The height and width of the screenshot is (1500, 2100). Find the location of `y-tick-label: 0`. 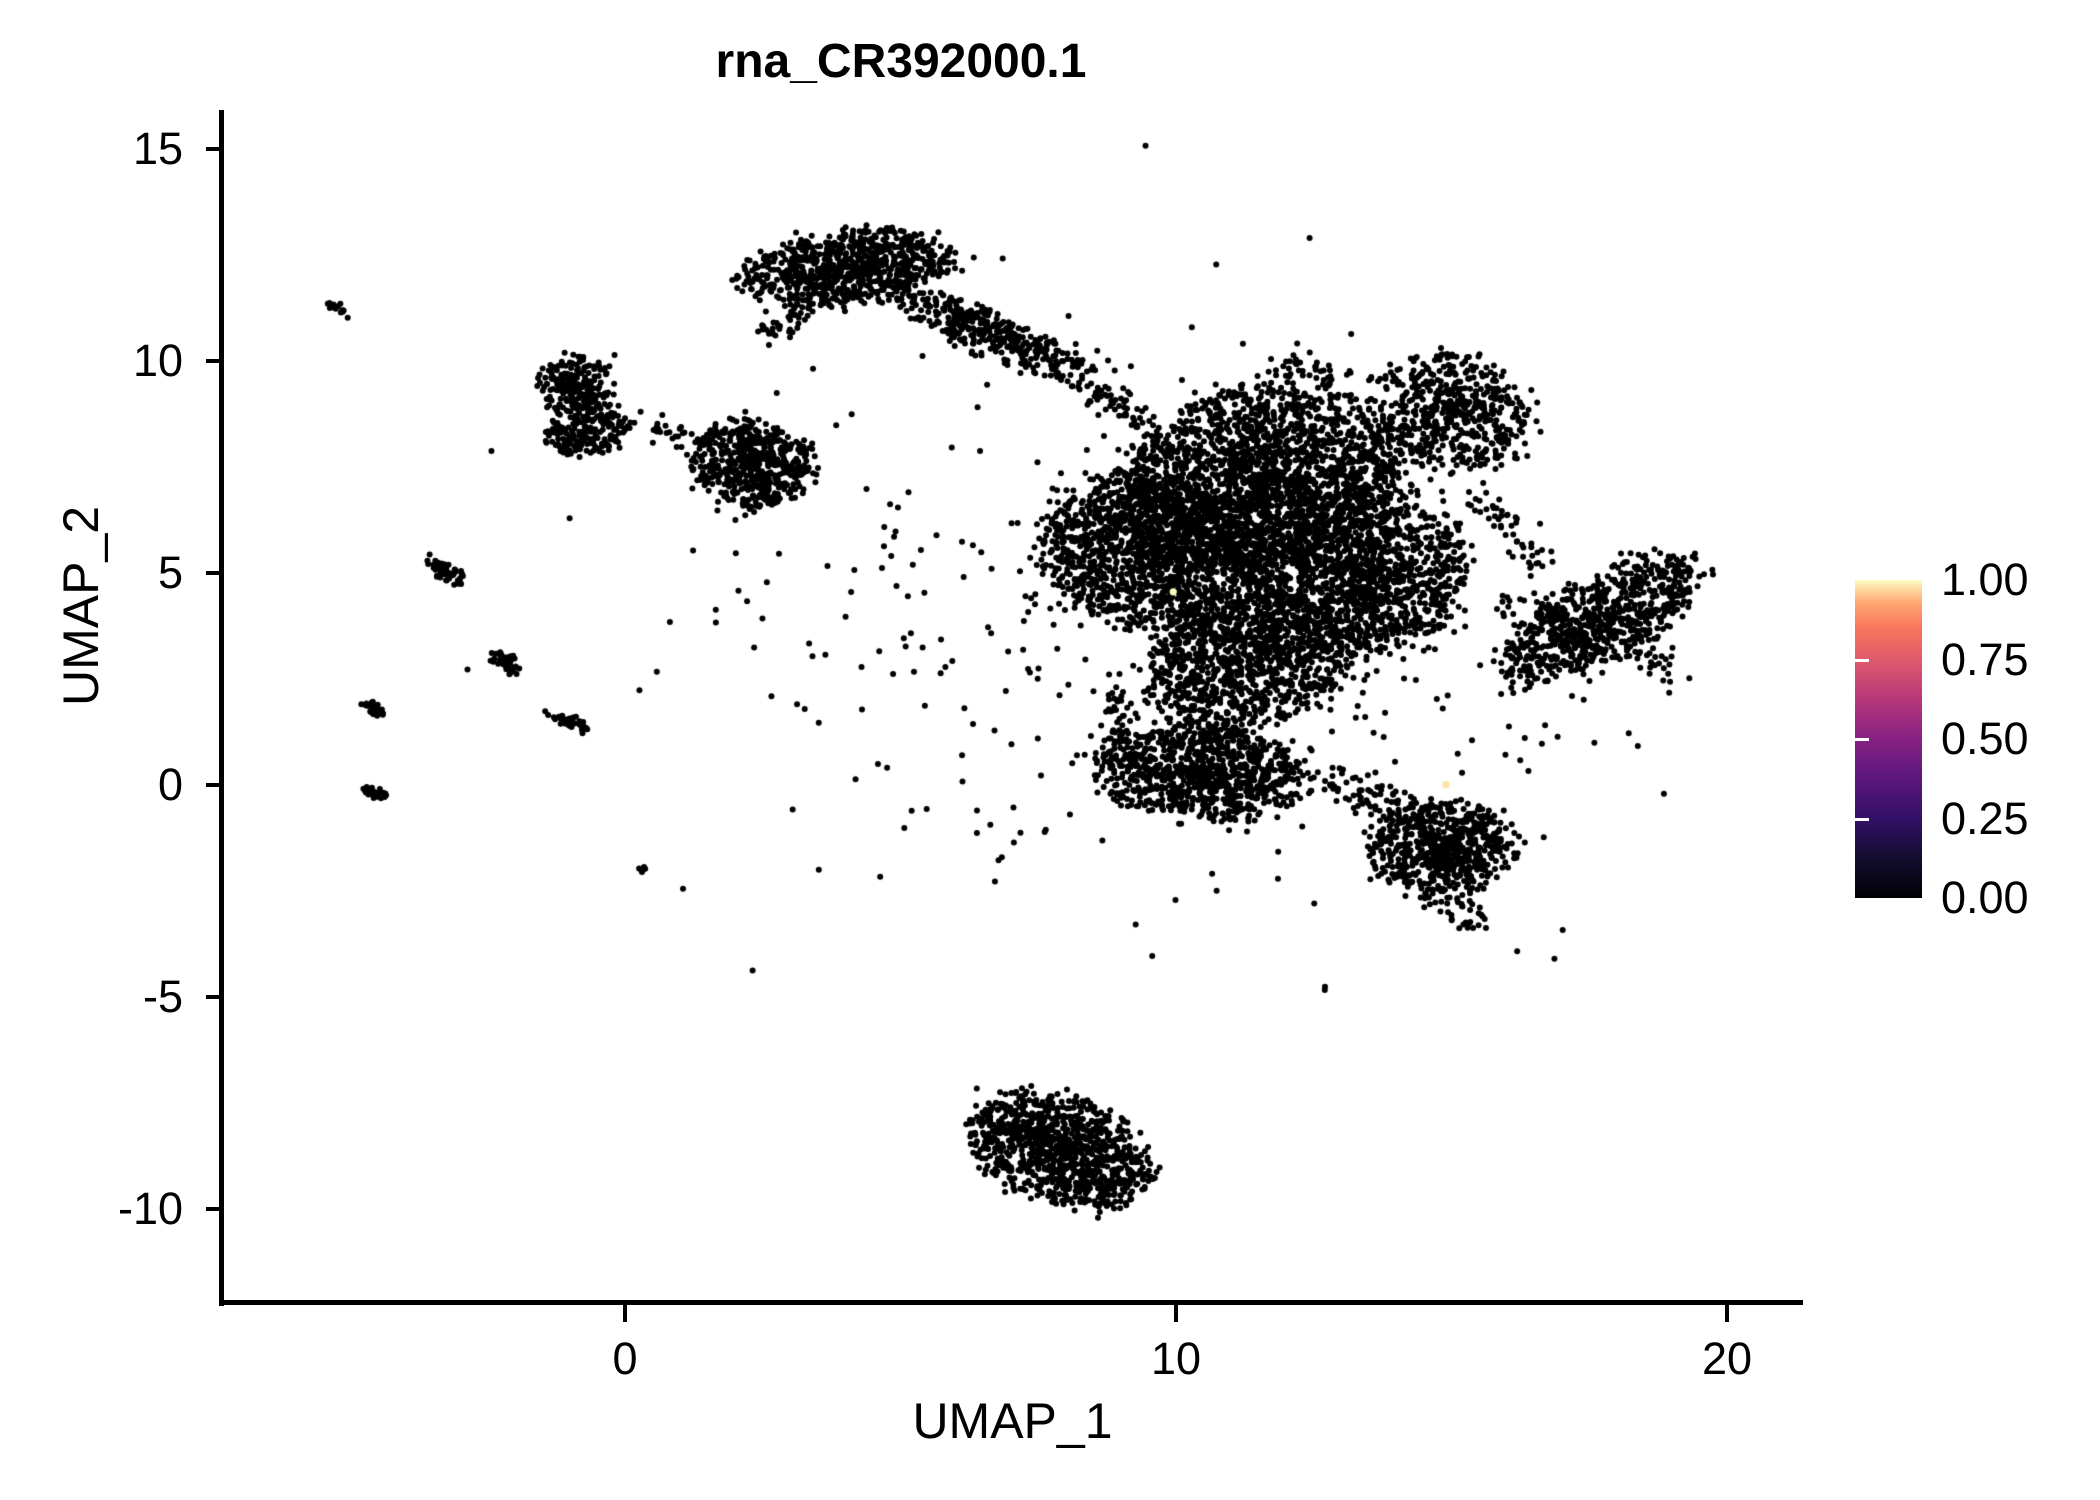

y-tick-label: 0 is located at coordinates (170, 784).